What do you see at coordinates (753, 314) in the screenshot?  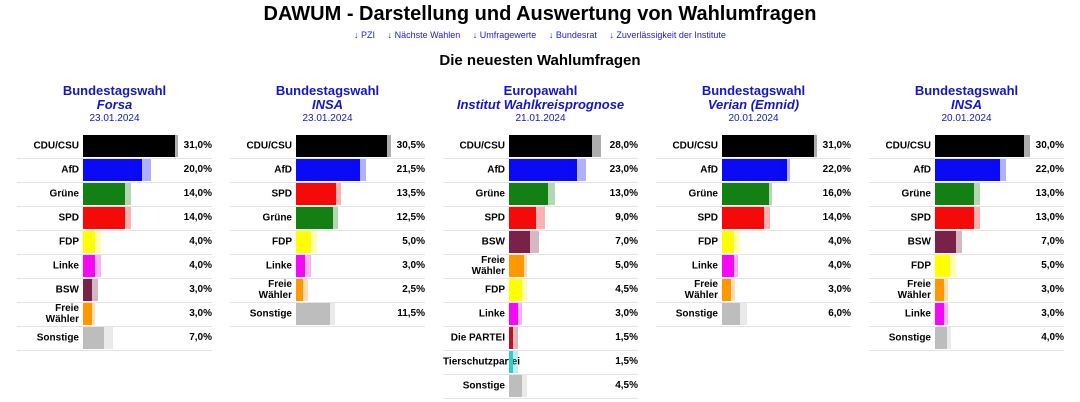 I see `poll-row: Sonstige 6,0%` at bounding box center [753, 314].